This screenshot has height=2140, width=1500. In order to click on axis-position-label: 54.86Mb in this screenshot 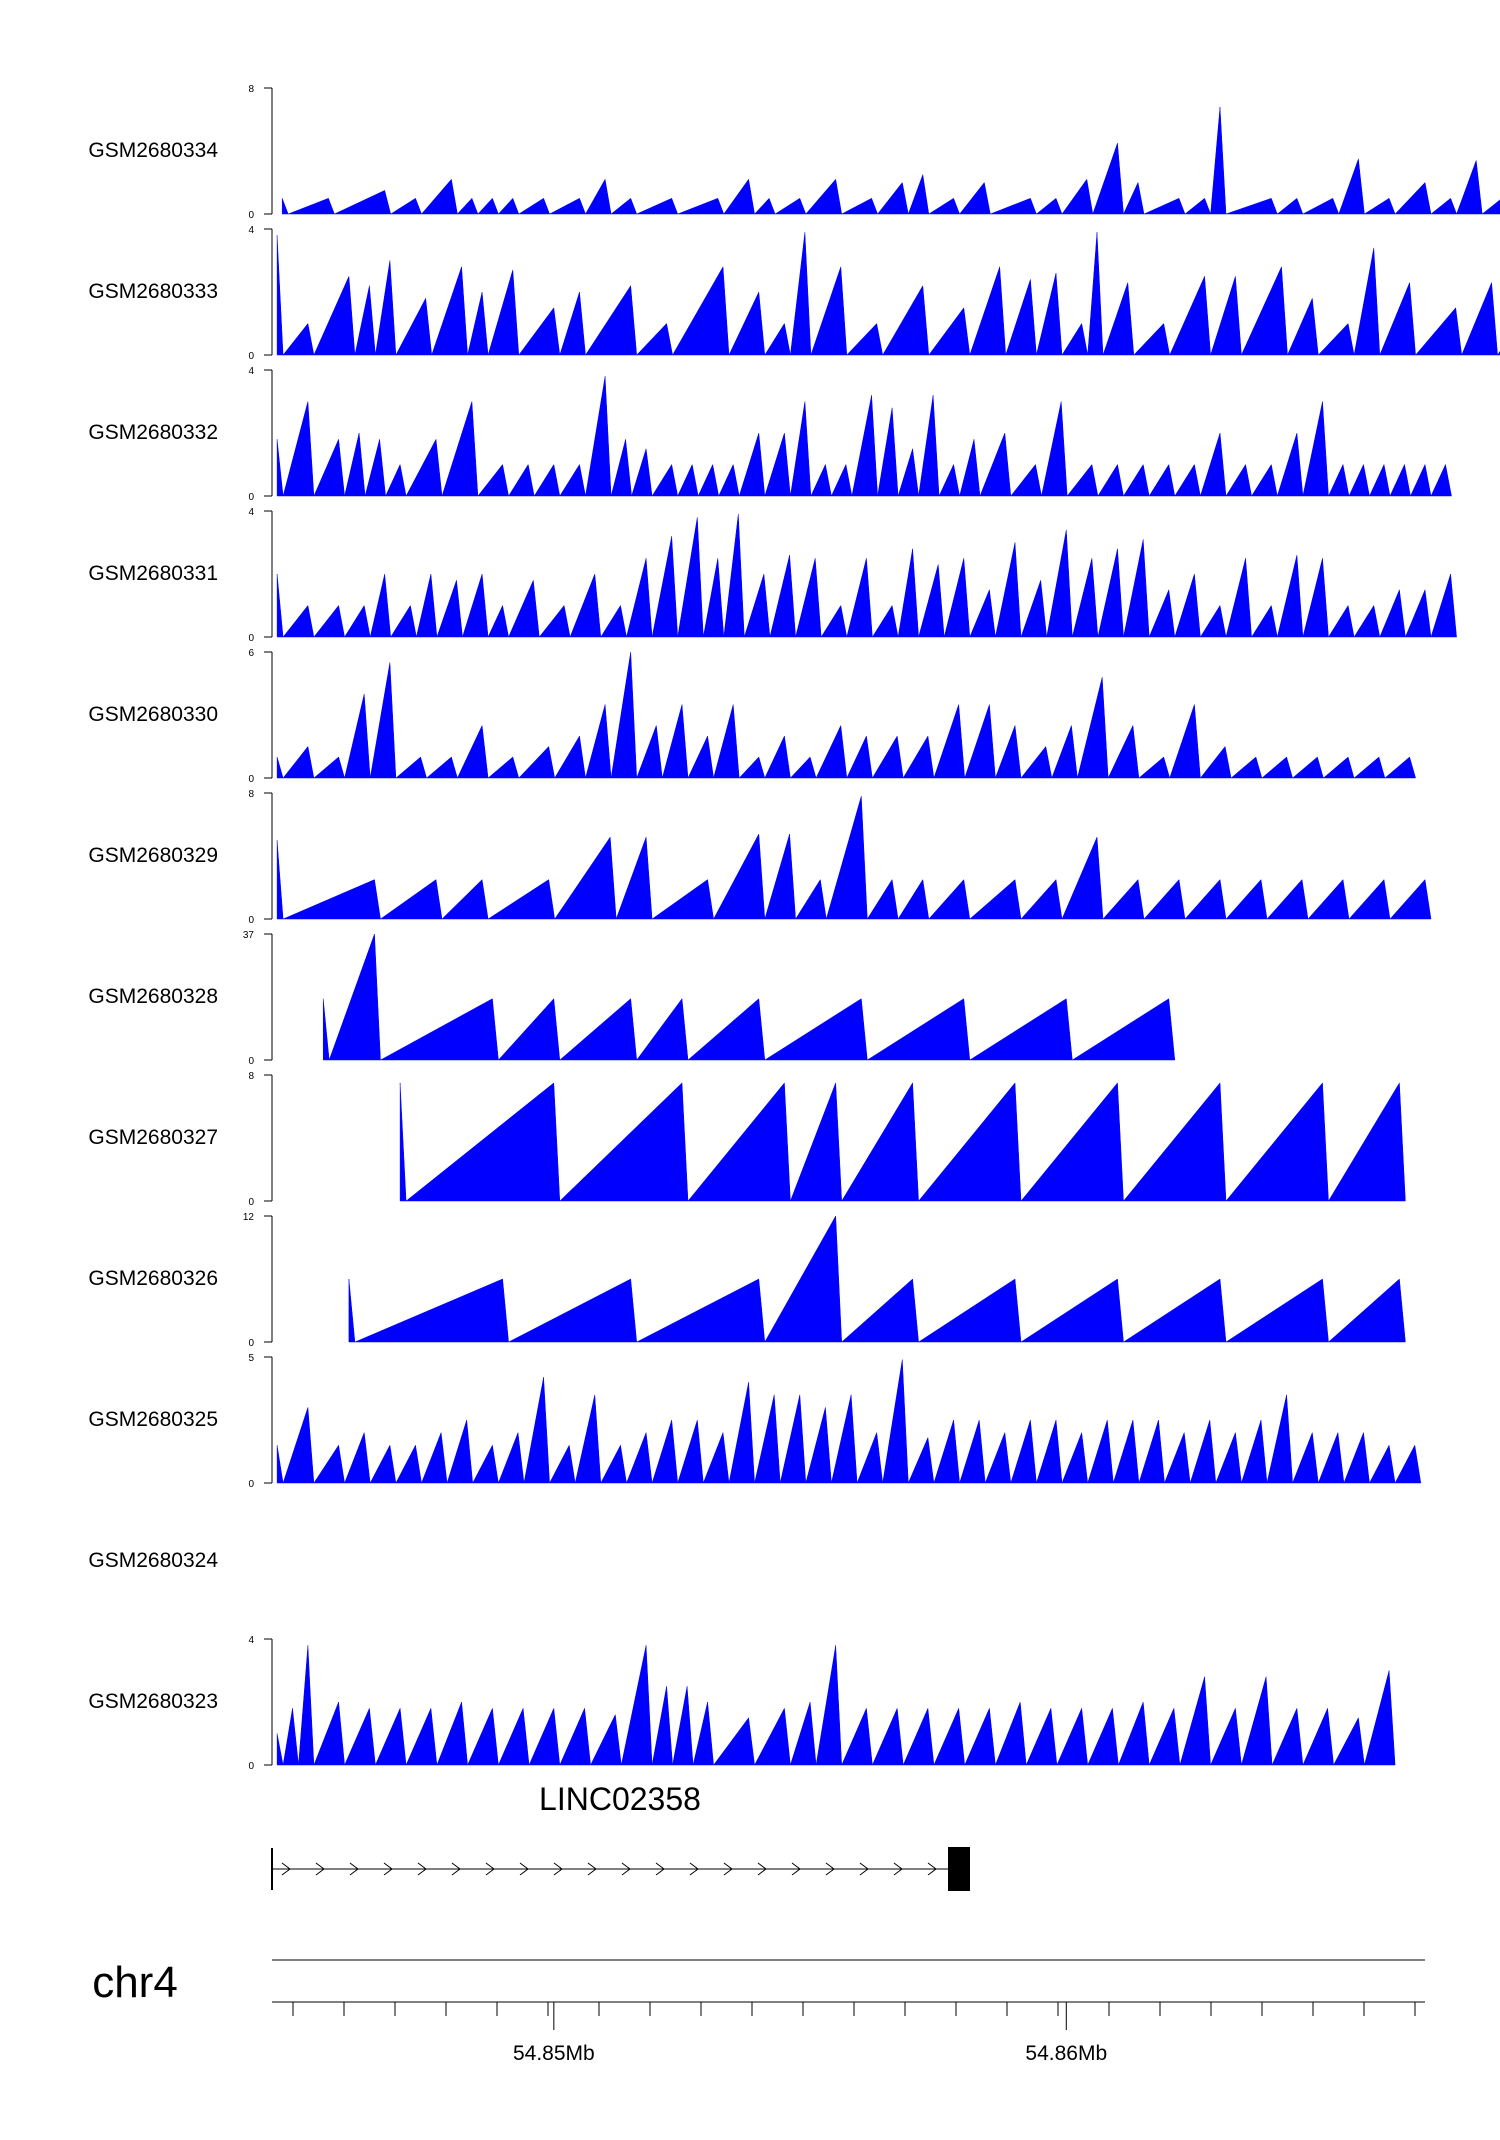, I will do `click(1066, 2053)`.